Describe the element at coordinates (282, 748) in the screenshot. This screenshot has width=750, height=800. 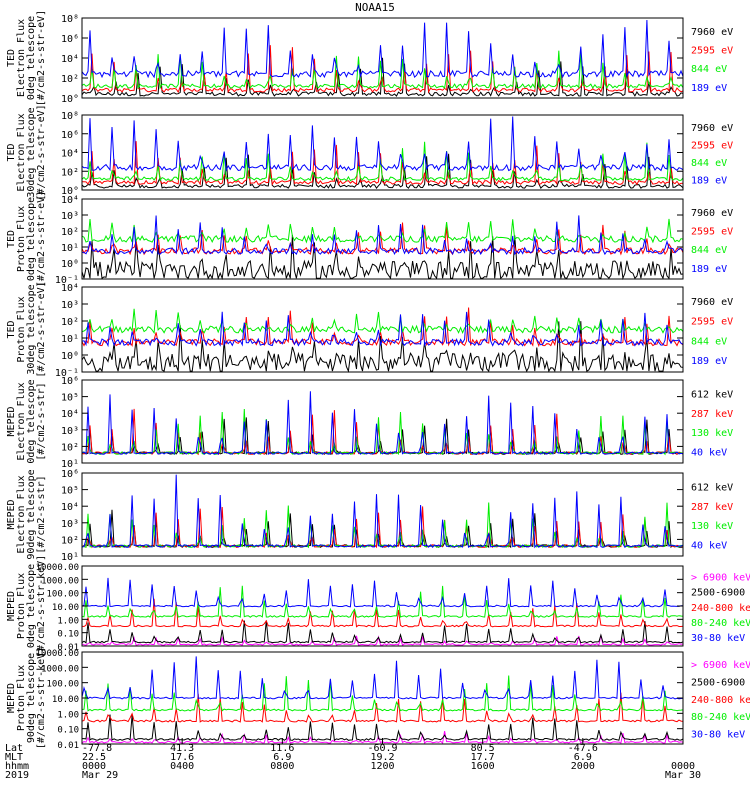
I see `time-axis-value: 11.6` at that location.